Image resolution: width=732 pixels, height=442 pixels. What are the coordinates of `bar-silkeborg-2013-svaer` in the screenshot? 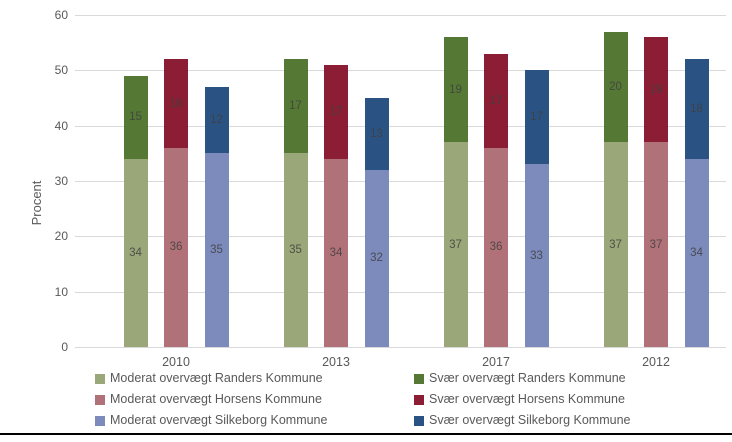 It's located at (376, 134).